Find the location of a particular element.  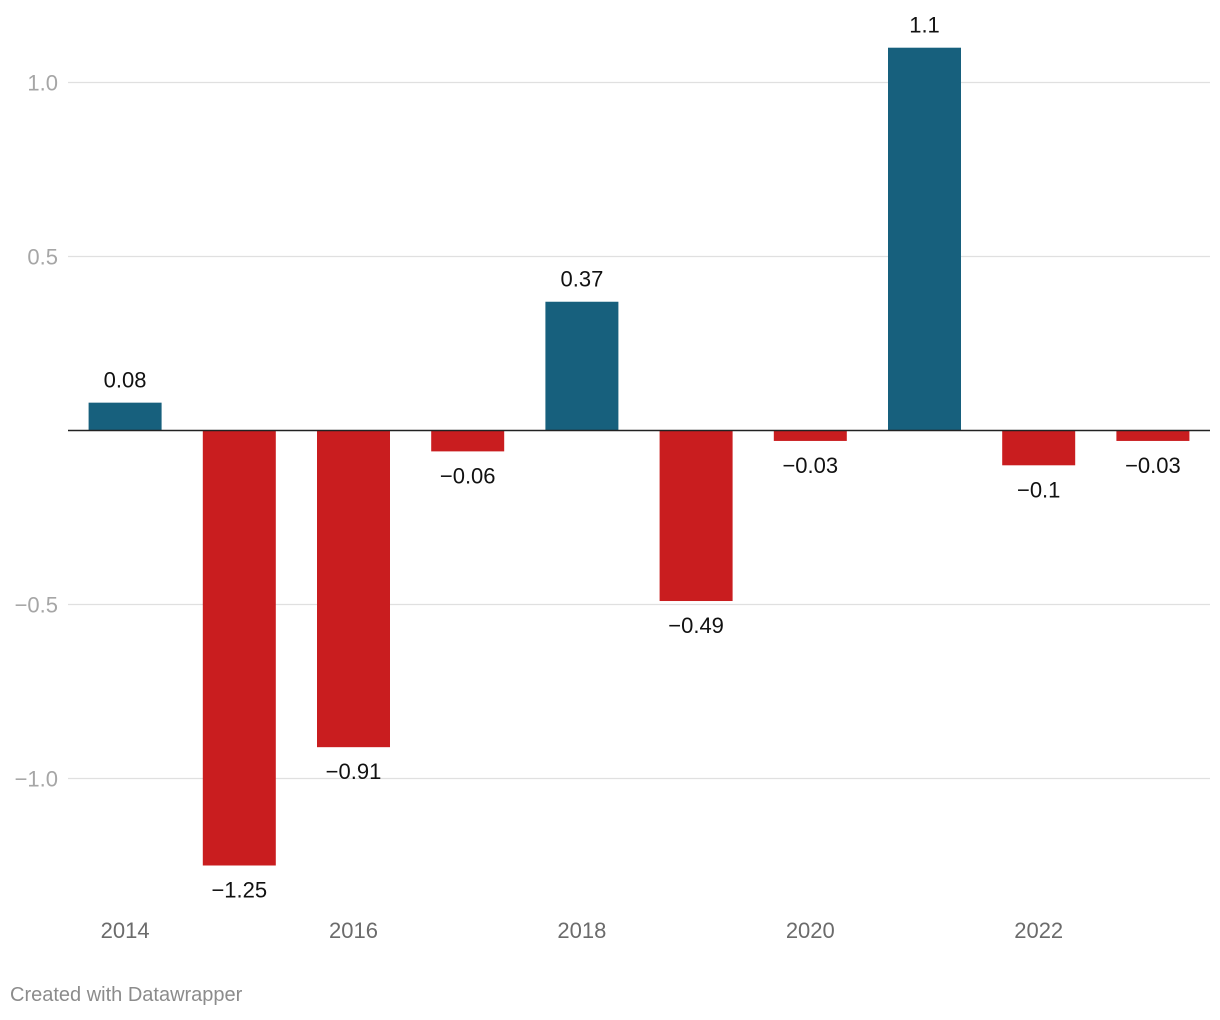

data-label: −0.06 is located at coordinates (468, 475).